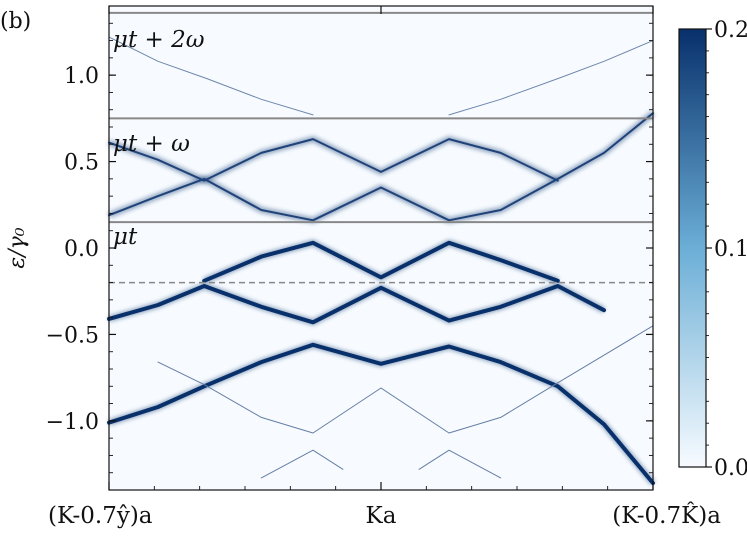 The width and height of the screenshot is (747, 541). Describe the element at coordinates (72, 422) in the screenshot. I see `y-tick-label-4: −1.0` at that location.